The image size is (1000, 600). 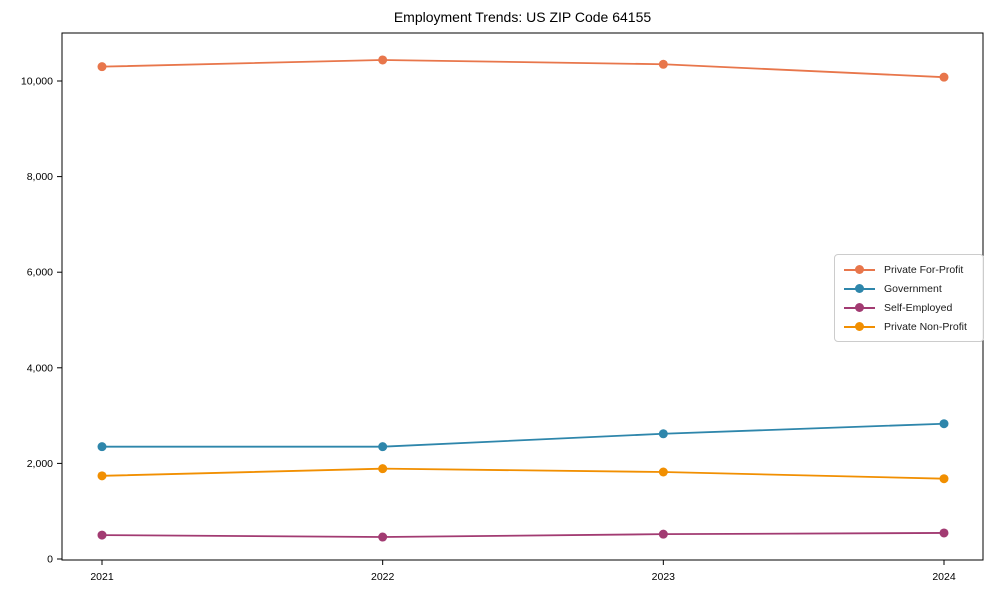 What do you see at coordinates (523, 535) in the screenshot?
I see `series-line-self-employed` at bounding box center [523, 535].